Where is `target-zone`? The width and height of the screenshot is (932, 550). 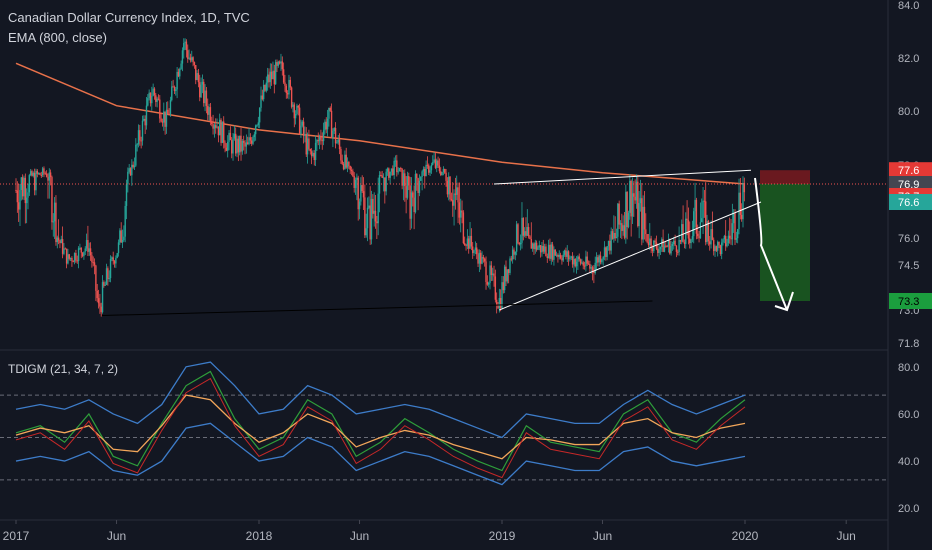 target-zone is located at coordinates (785, 242).